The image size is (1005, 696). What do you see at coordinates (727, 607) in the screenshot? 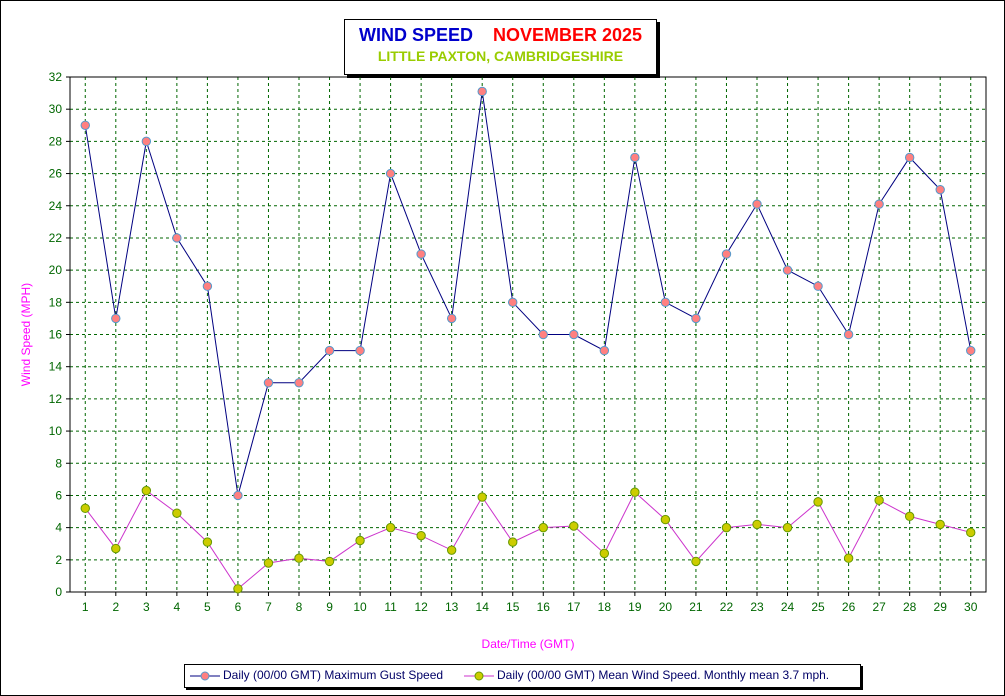
I see `x-tick-label: 22` at bounding box center [727, 607].